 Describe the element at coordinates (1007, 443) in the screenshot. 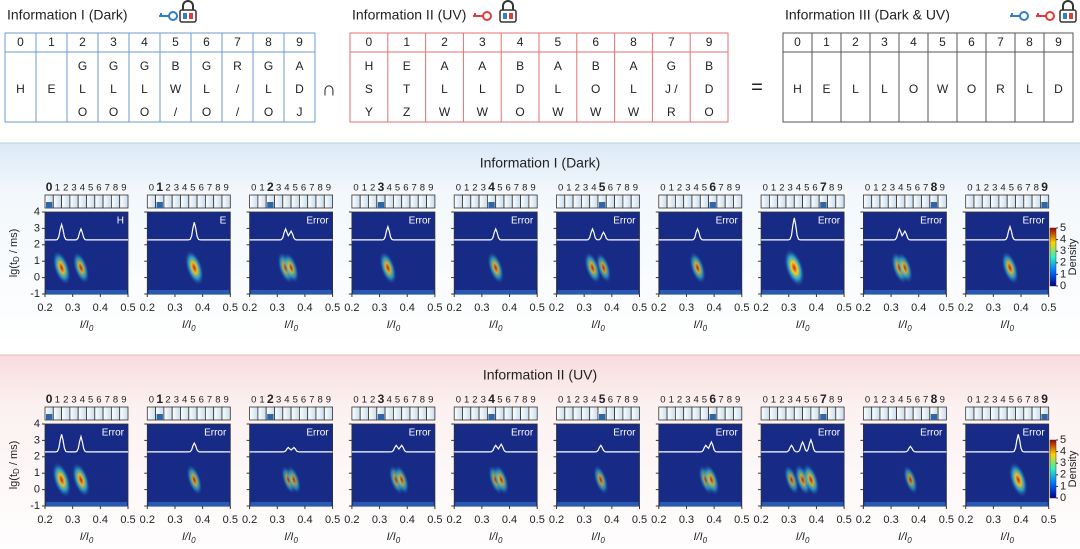

I see `trace` at that location.